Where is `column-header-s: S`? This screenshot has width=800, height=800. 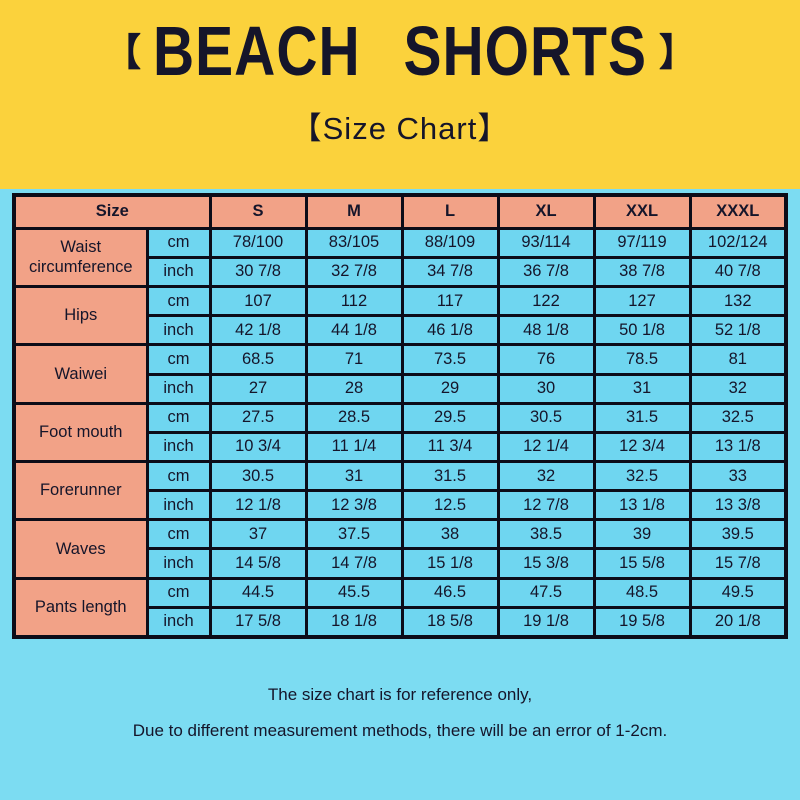 column-header-s: S is located at coordinates (258, 211).